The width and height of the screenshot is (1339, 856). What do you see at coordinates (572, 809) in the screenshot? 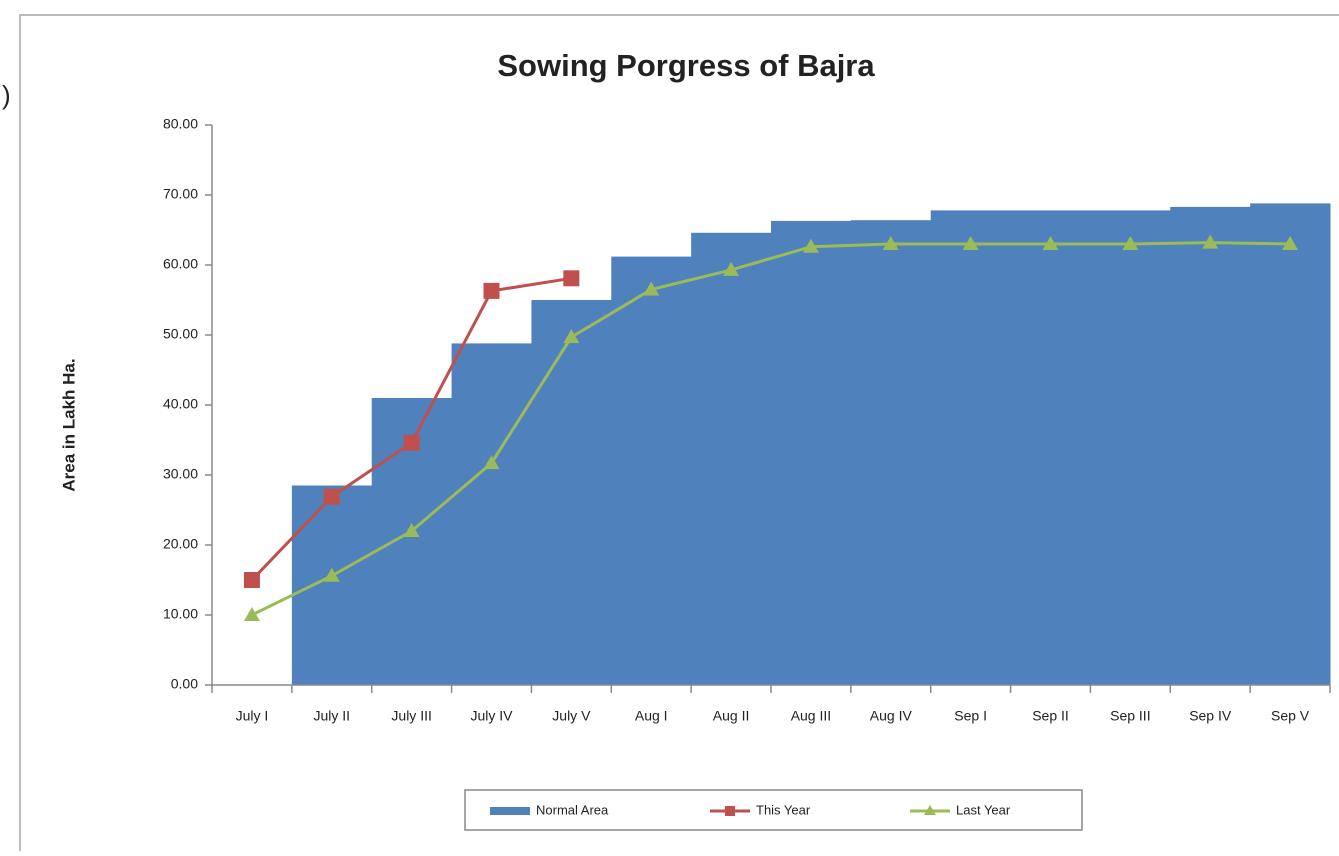
I see `legend-label: Normal Area` at bounding box center [572, 809].